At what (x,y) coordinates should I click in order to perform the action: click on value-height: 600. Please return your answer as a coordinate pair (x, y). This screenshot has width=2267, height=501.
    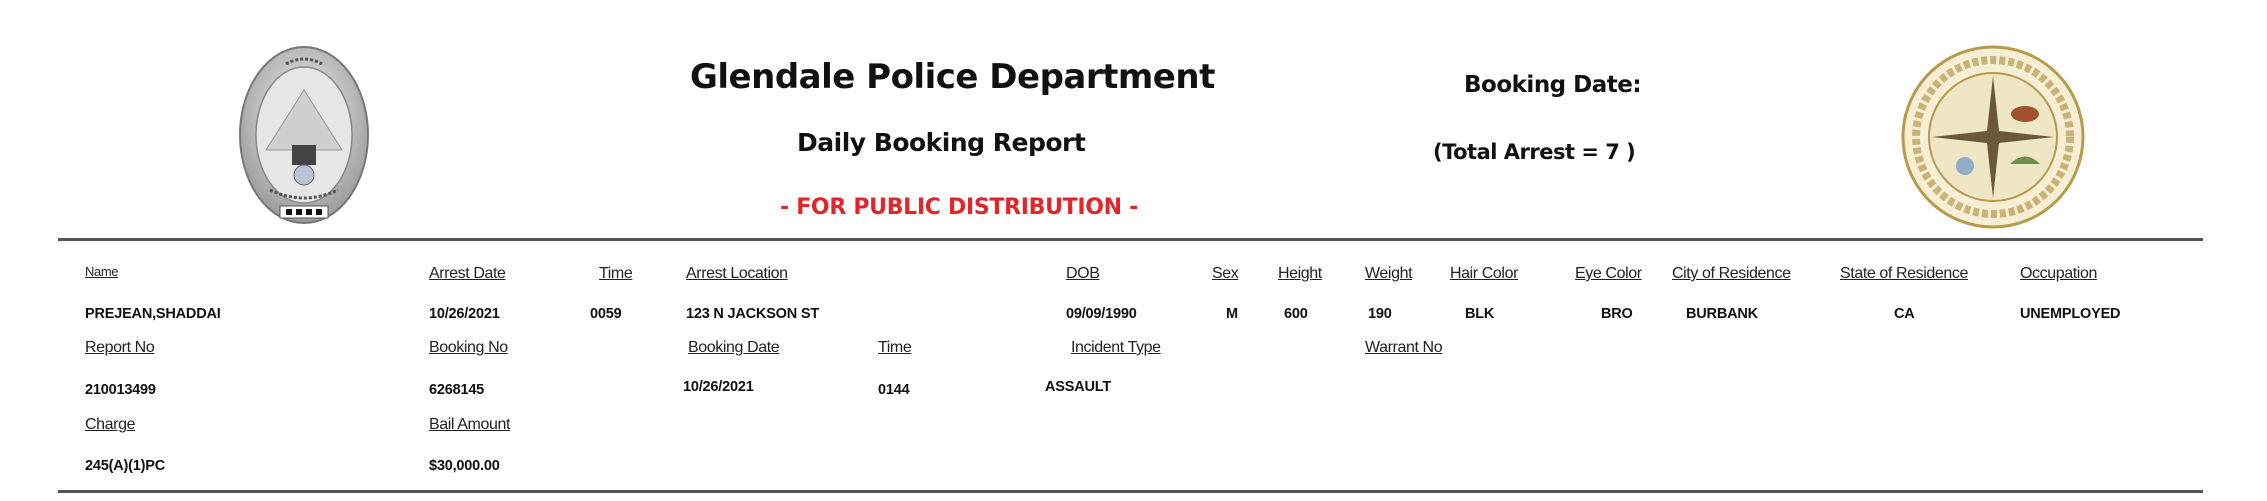
    Looking at the image, I should click on (1296, 314).